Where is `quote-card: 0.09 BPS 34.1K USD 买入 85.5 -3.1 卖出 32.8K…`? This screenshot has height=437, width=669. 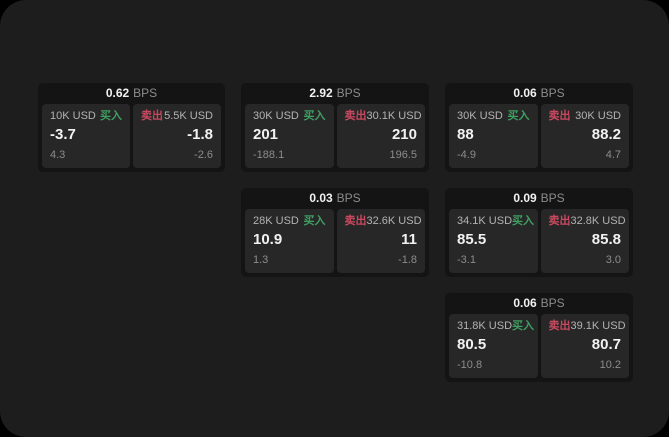 quote-card: 0.09 BPS 34.1K USD 买入 85.5 -3.1 卖出 32.8K… is located at coordinates (539, 232).